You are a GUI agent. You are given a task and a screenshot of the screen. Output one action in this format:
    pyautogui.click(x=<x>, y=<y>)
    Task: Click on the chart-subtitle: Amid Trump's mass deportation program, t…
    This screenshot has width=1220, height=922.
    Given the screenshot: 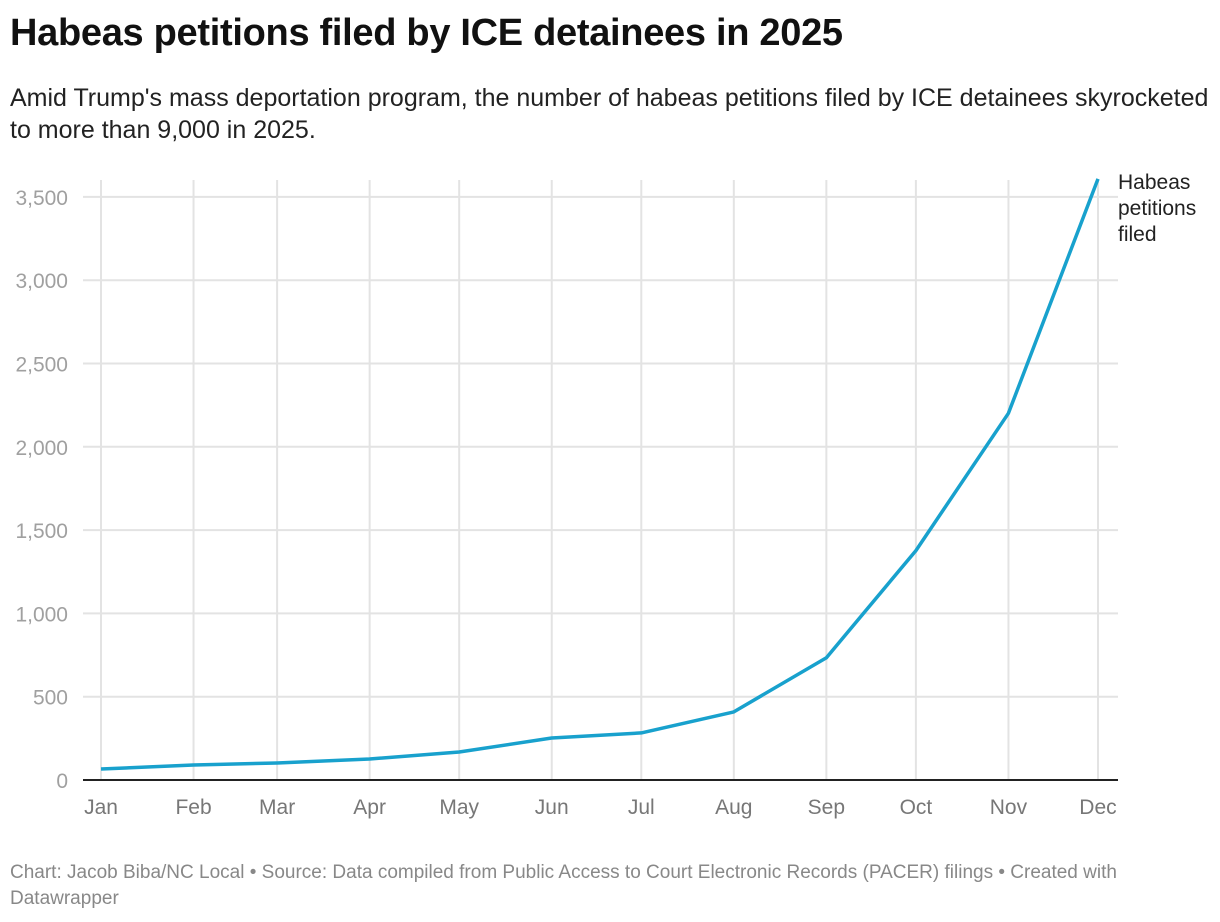 What is the action you would take?
    pyautogui.click(x=609, y=114)
    